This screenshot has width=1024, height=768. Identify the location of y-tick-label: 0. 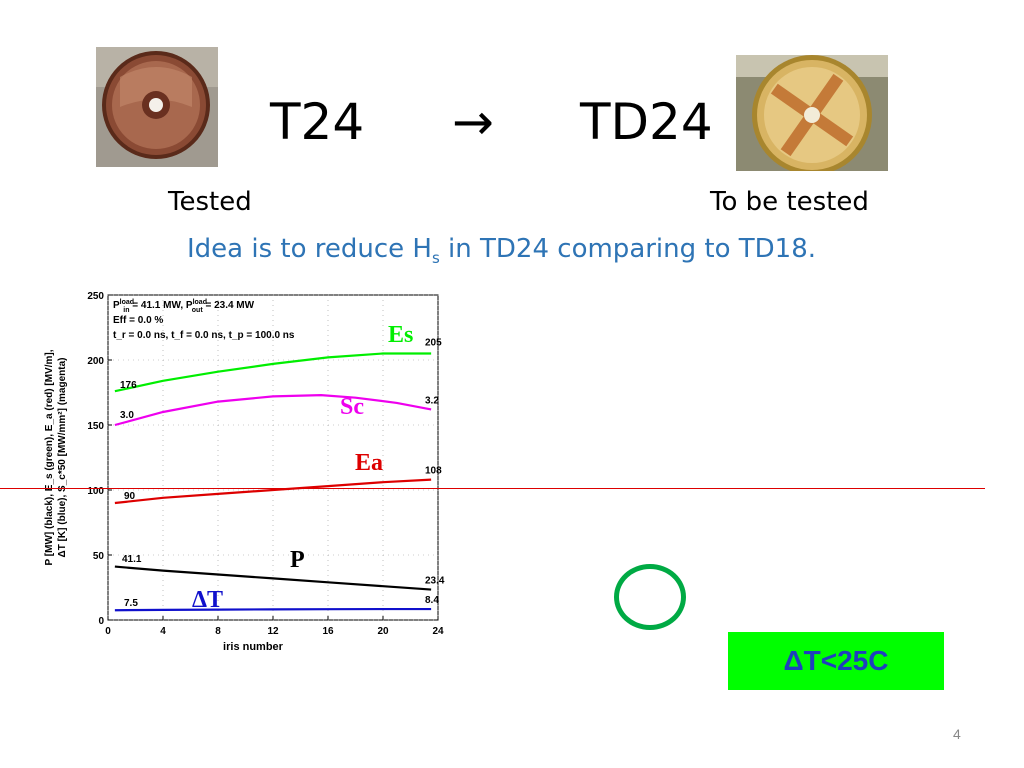
(101, 621).